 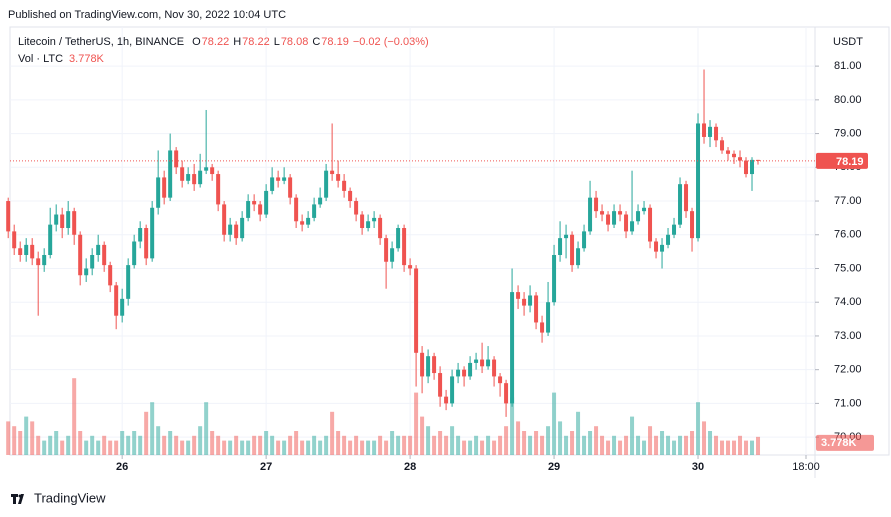 What do you see at coordinates (17, 499) in the screenshot?
I see `brand-logo` at bounding box center [17, 499].